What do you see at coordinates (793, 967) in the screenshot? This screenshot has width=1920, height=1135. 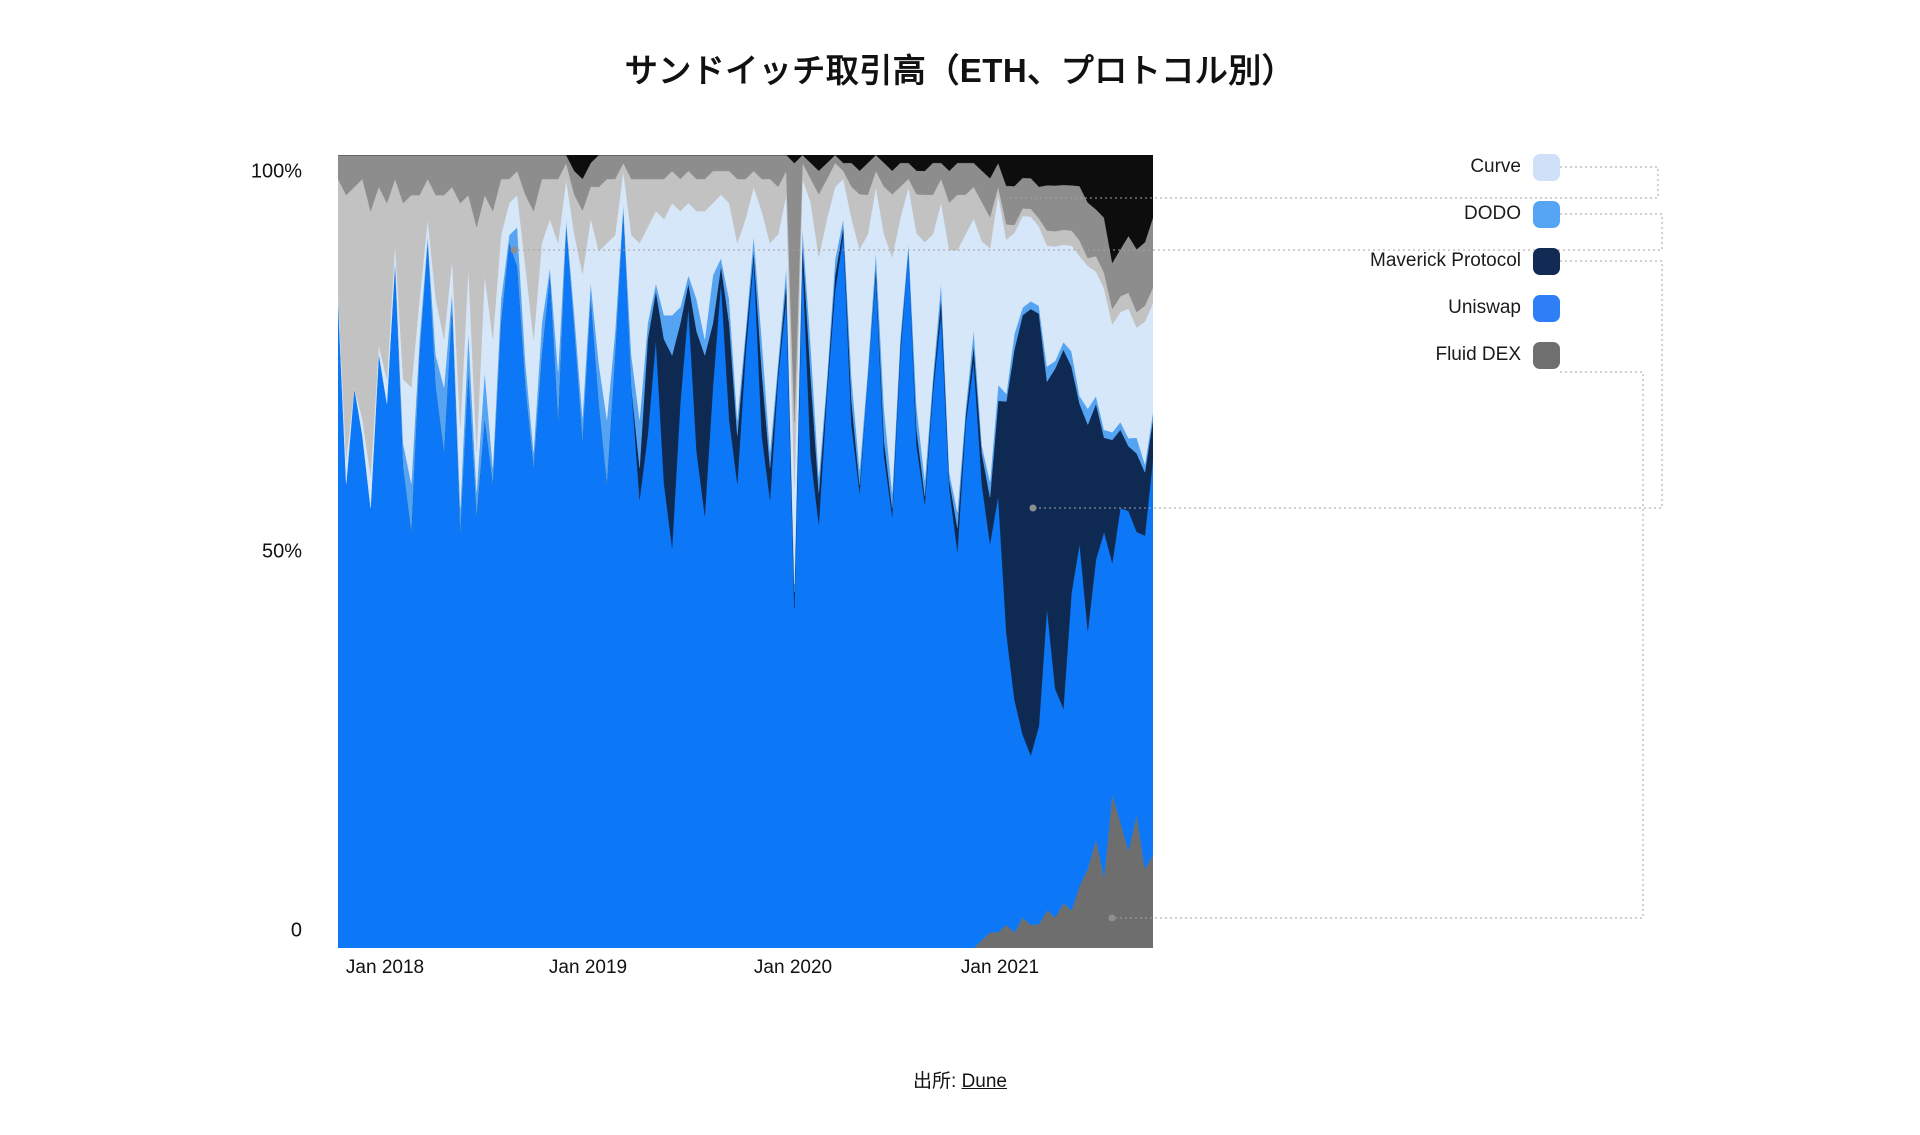 I see `x-axis-tick-2020: Jan 2020` at bounding box center [793, 967].